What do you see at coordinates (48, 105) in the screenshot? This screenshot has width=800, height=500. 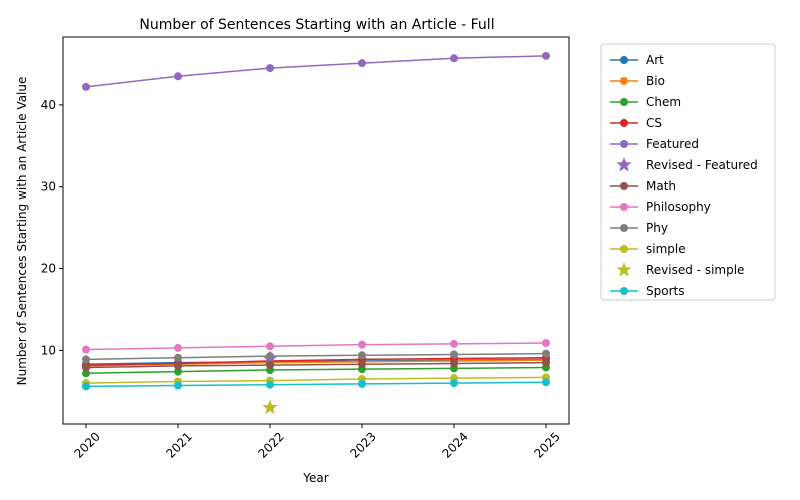 I see `y-tick-label: 40` at bounding box center [48, 105].